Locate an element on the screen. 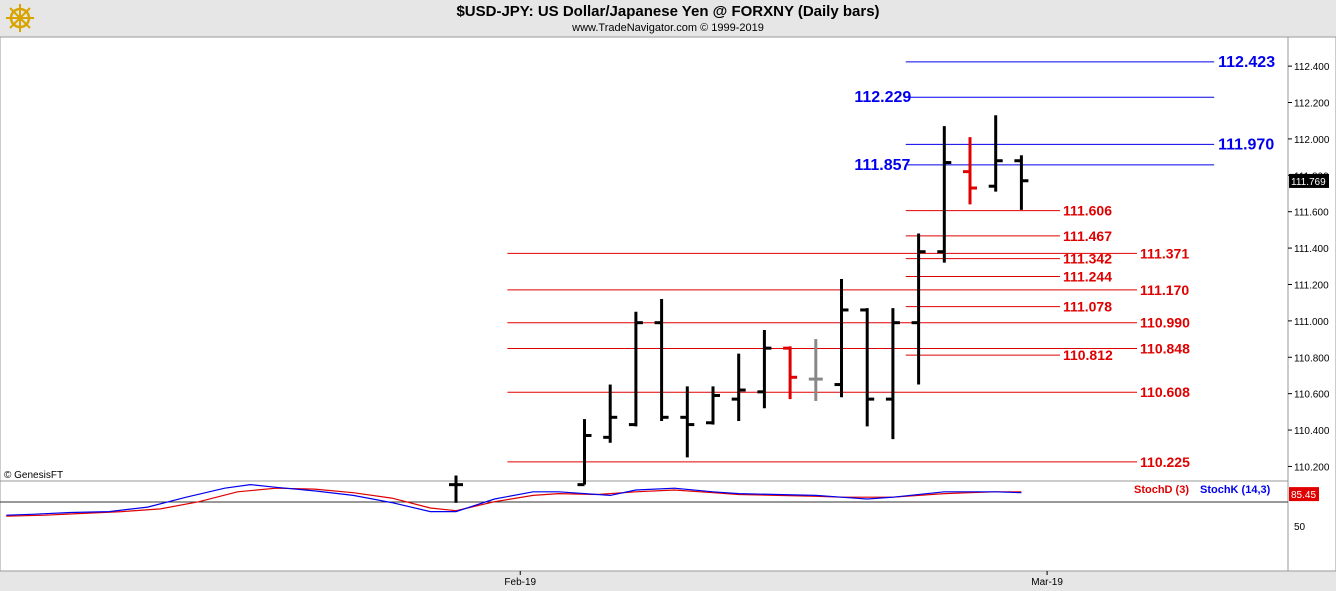 This screenshot has height=591, width=1336. level-label: 111.467 is located at coordinates (1087, 236).